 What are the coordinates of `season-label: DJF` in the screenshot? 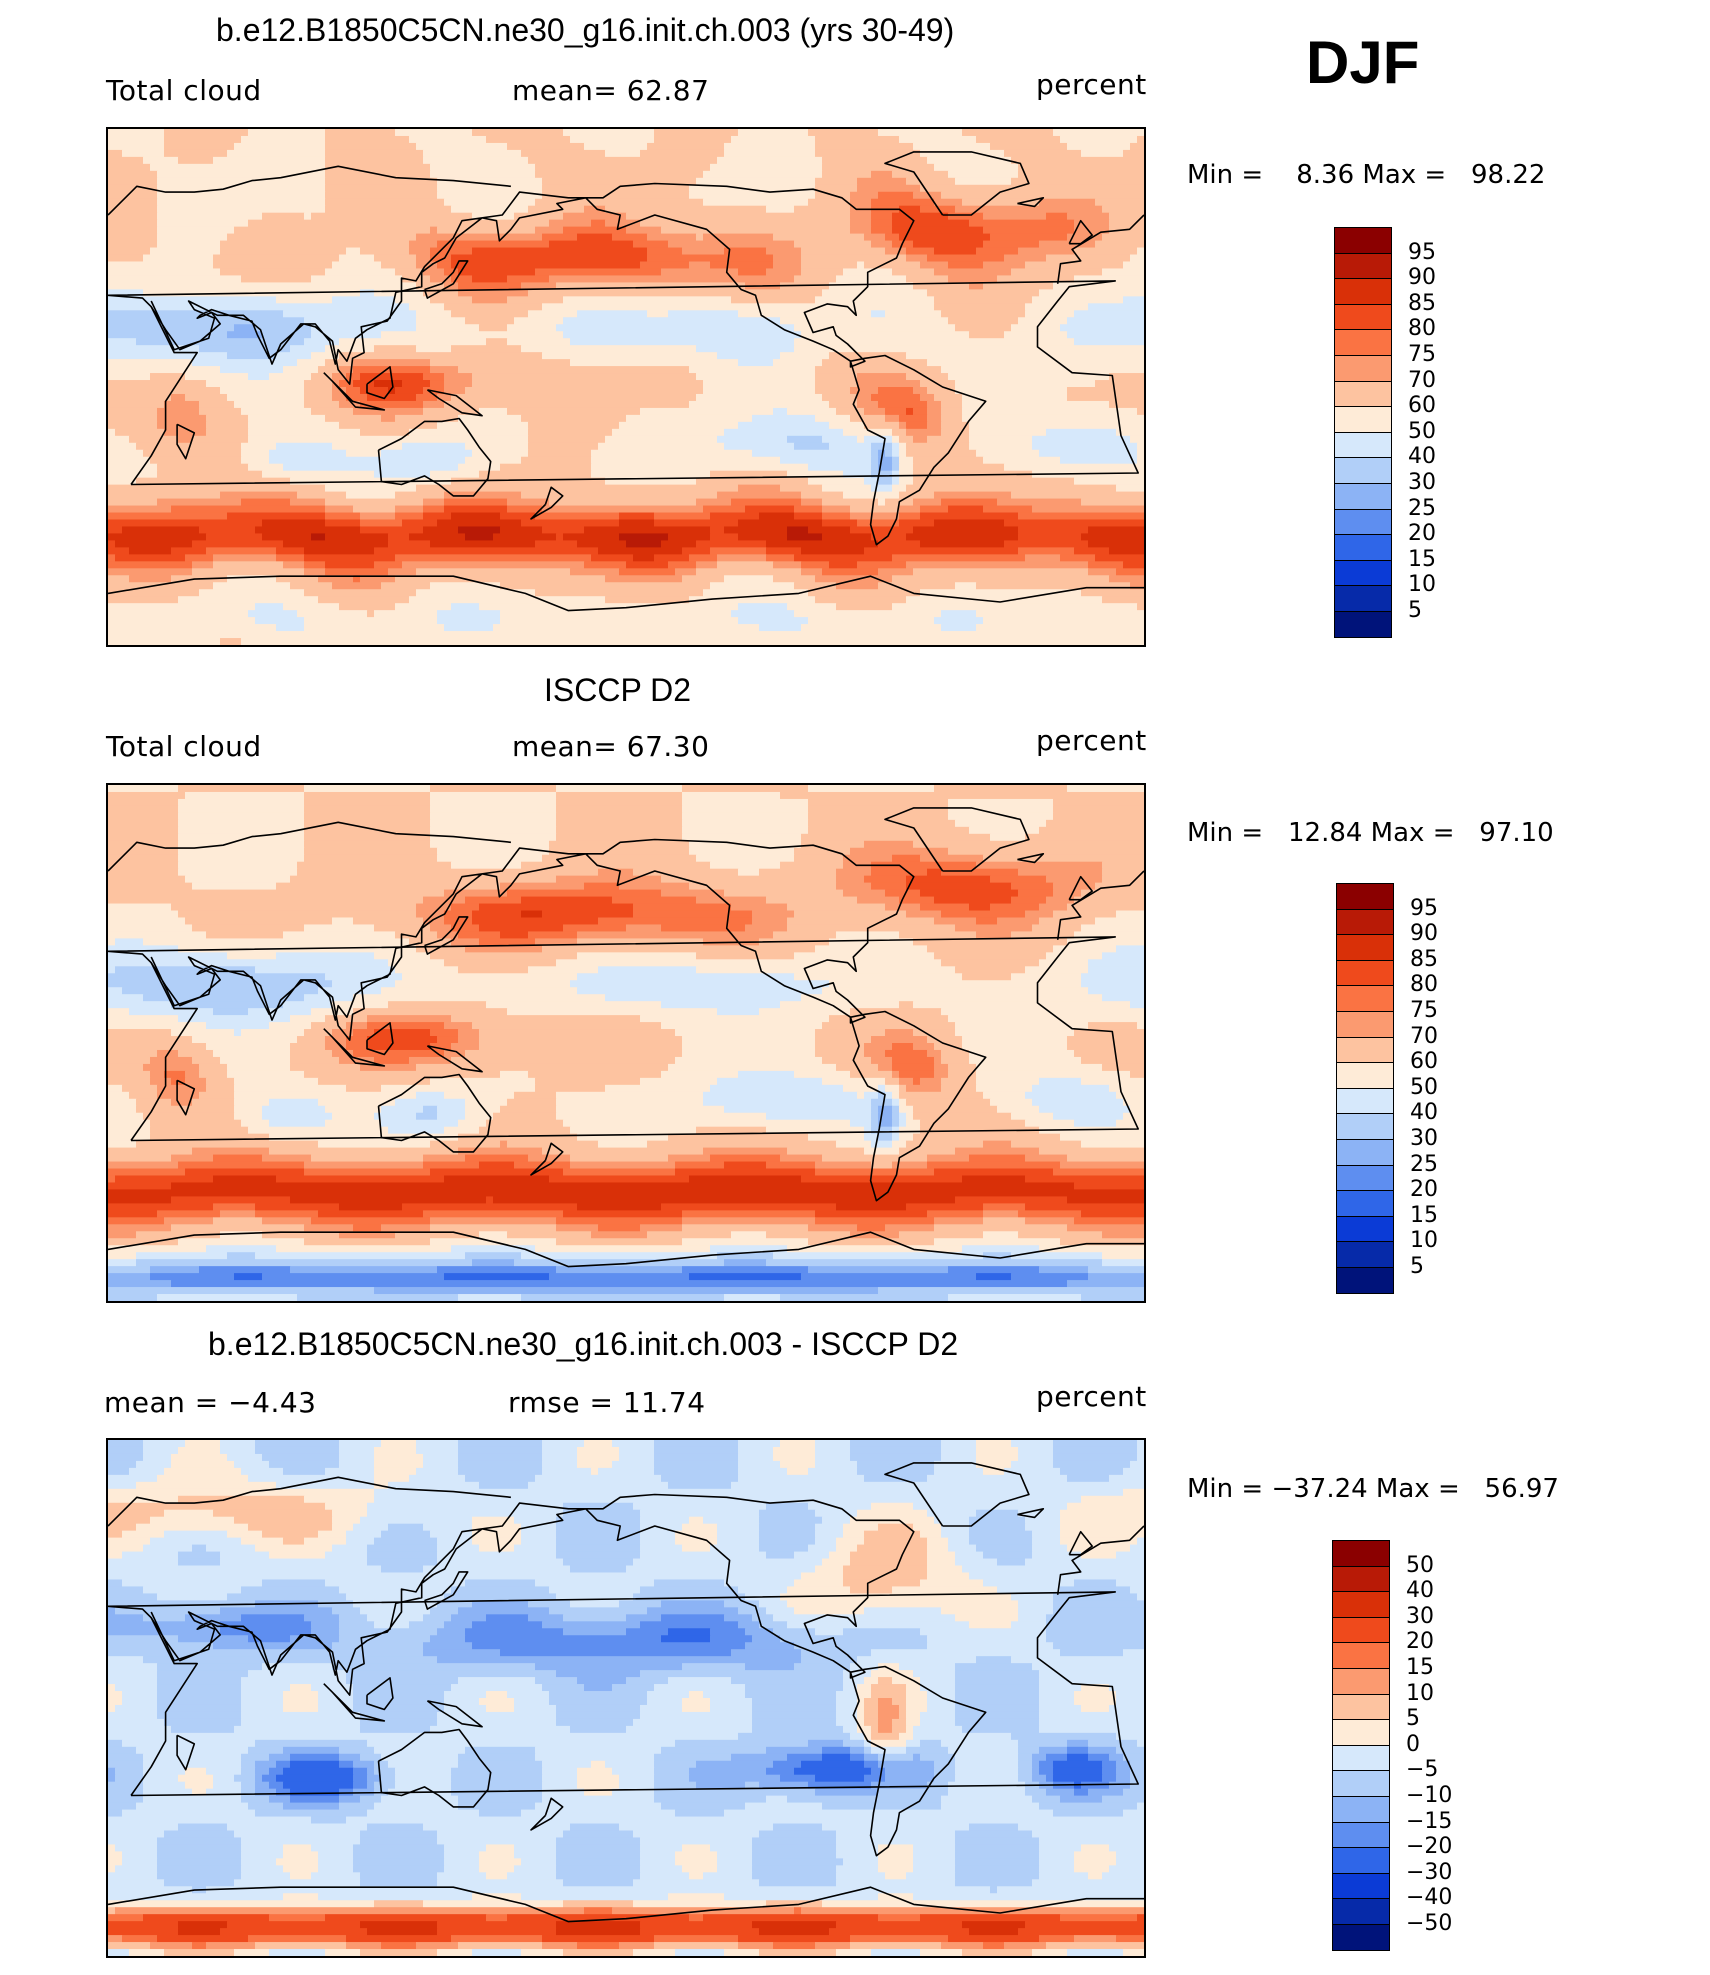 It's located at (1363, 62).